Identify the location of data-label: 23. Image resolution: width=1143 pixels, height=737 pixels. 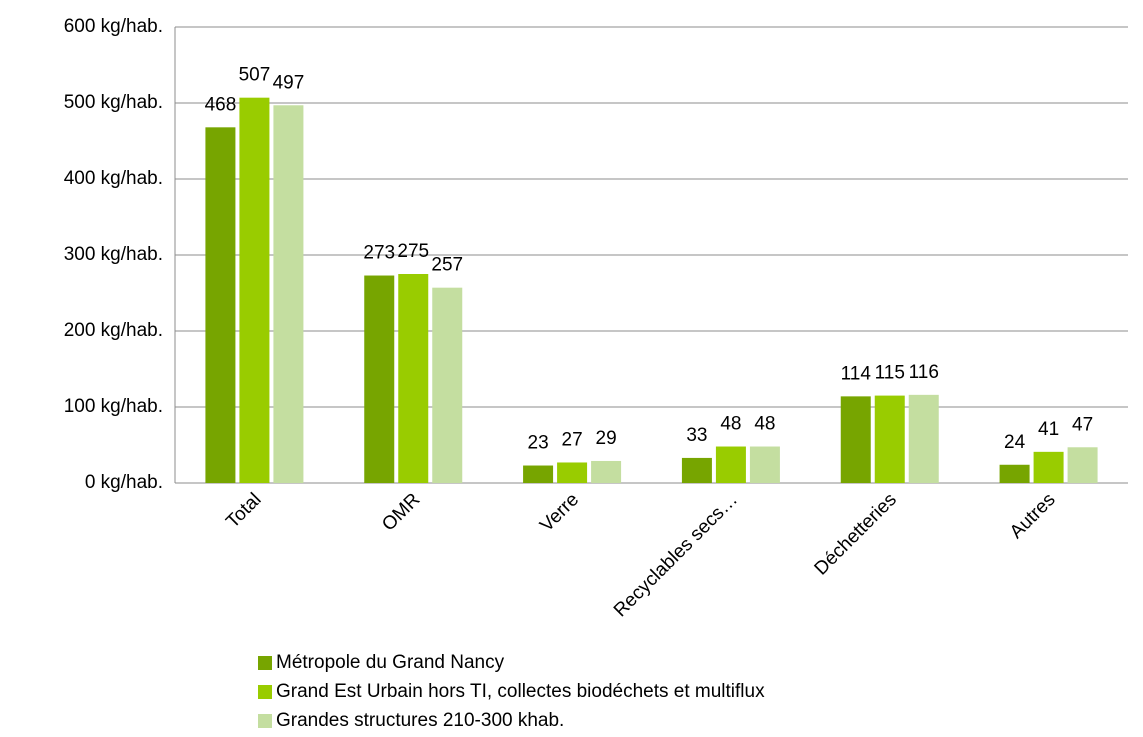
(538, 443).